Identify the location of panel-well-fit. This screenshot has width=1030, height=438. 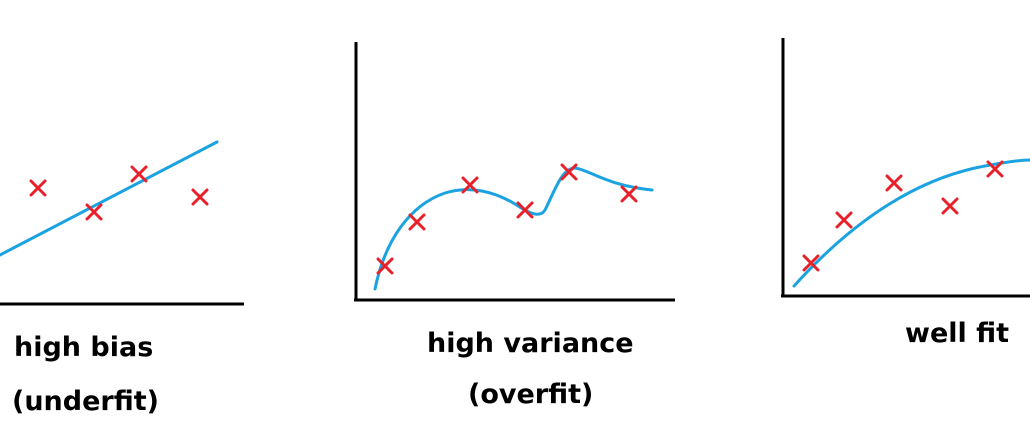
(905, 168).